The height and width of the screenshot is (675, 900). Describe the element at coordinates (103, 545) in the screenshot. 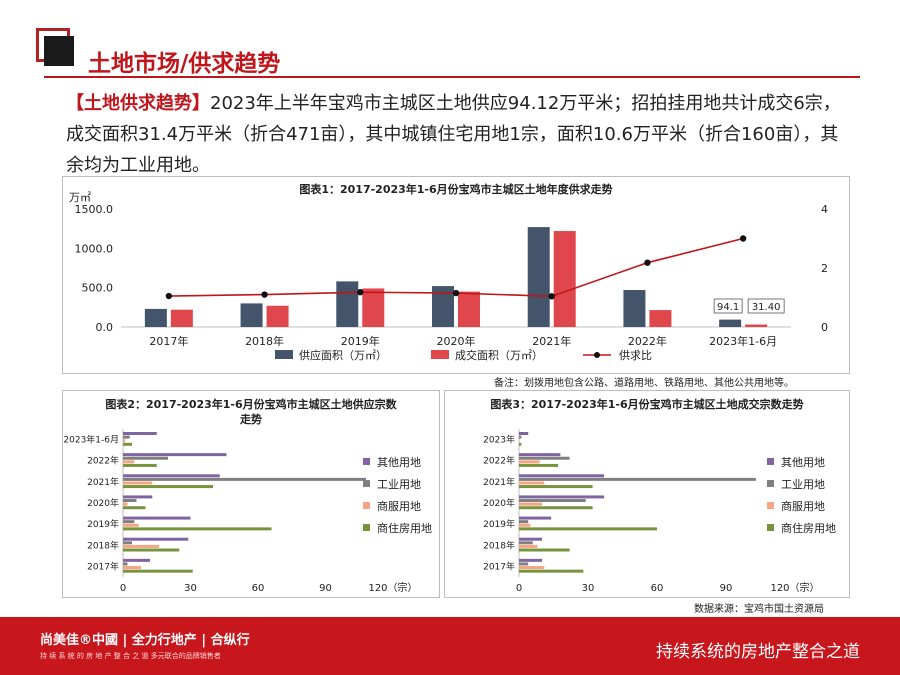

I see `chart2-ytick-label: 2018年` at that location.